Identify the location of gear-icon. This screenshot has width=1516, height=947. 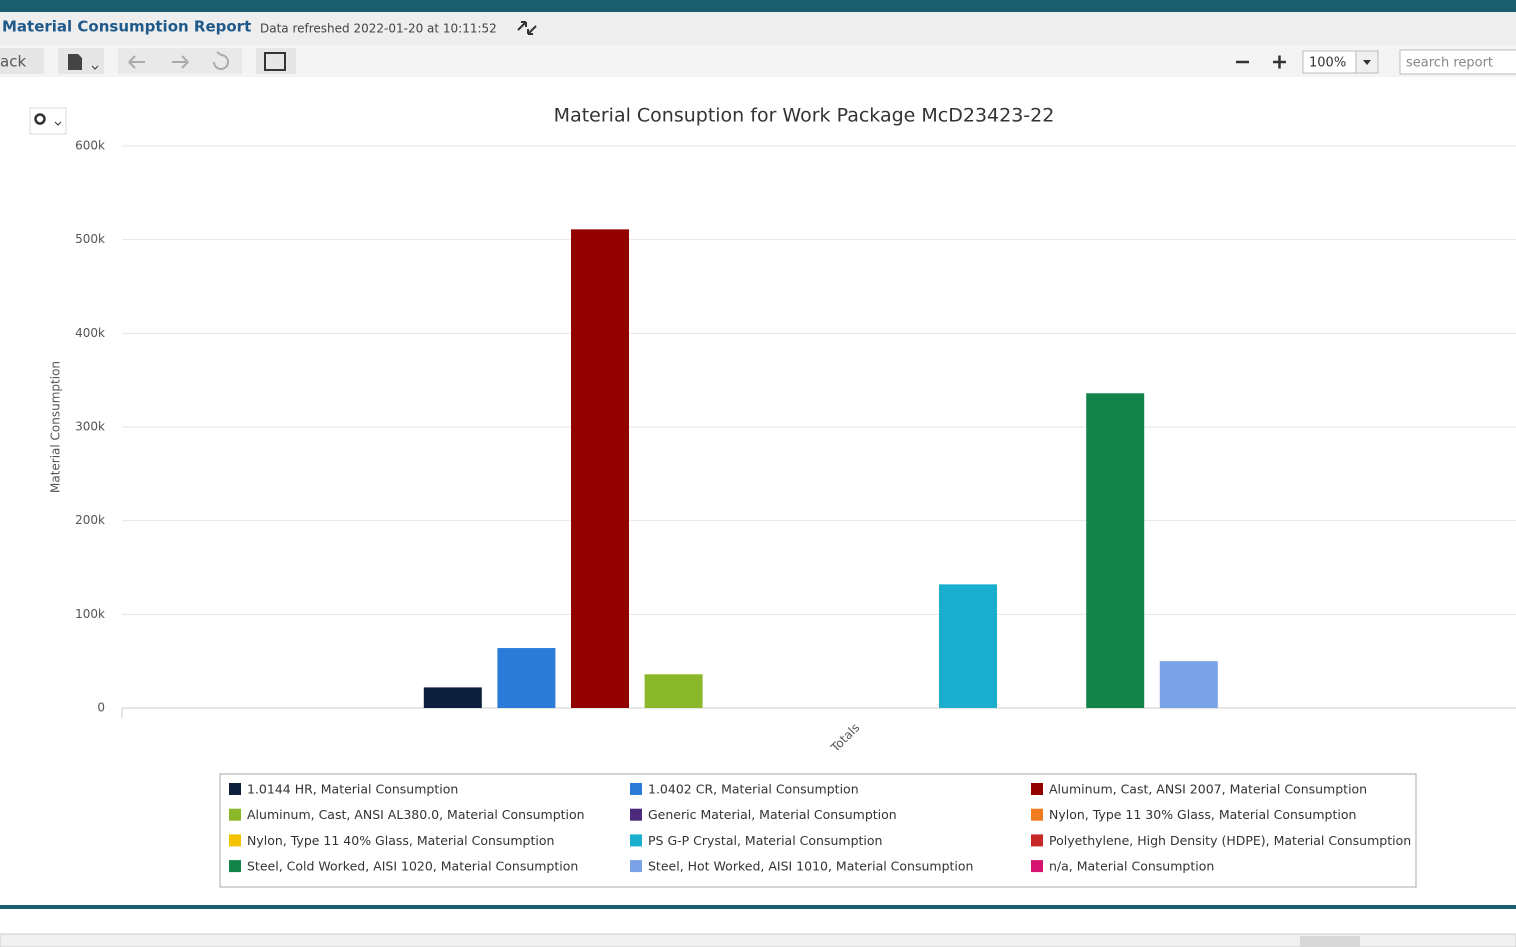
(40, 119).